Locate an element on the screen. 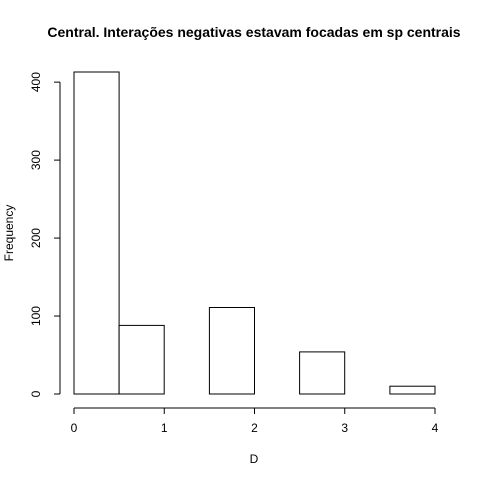  x-tick-label-1: 1 is located at coordinates (164, 428).